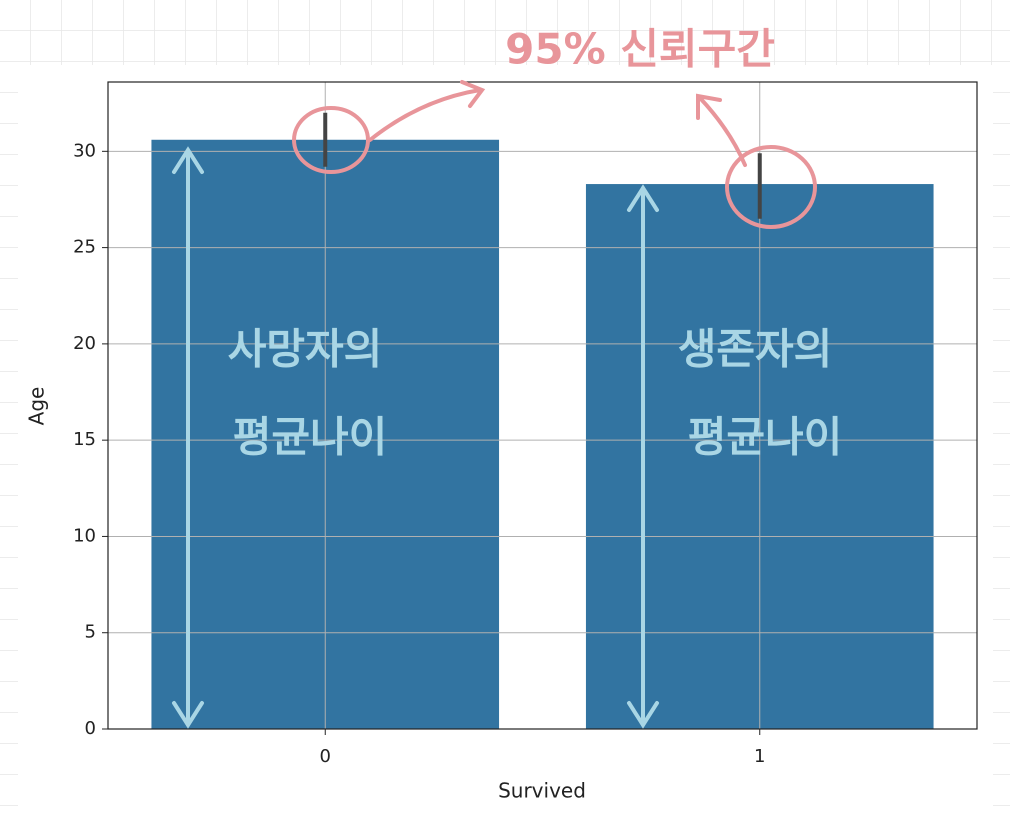  I want to click on y-tick-label: 5, so click(90, 632).